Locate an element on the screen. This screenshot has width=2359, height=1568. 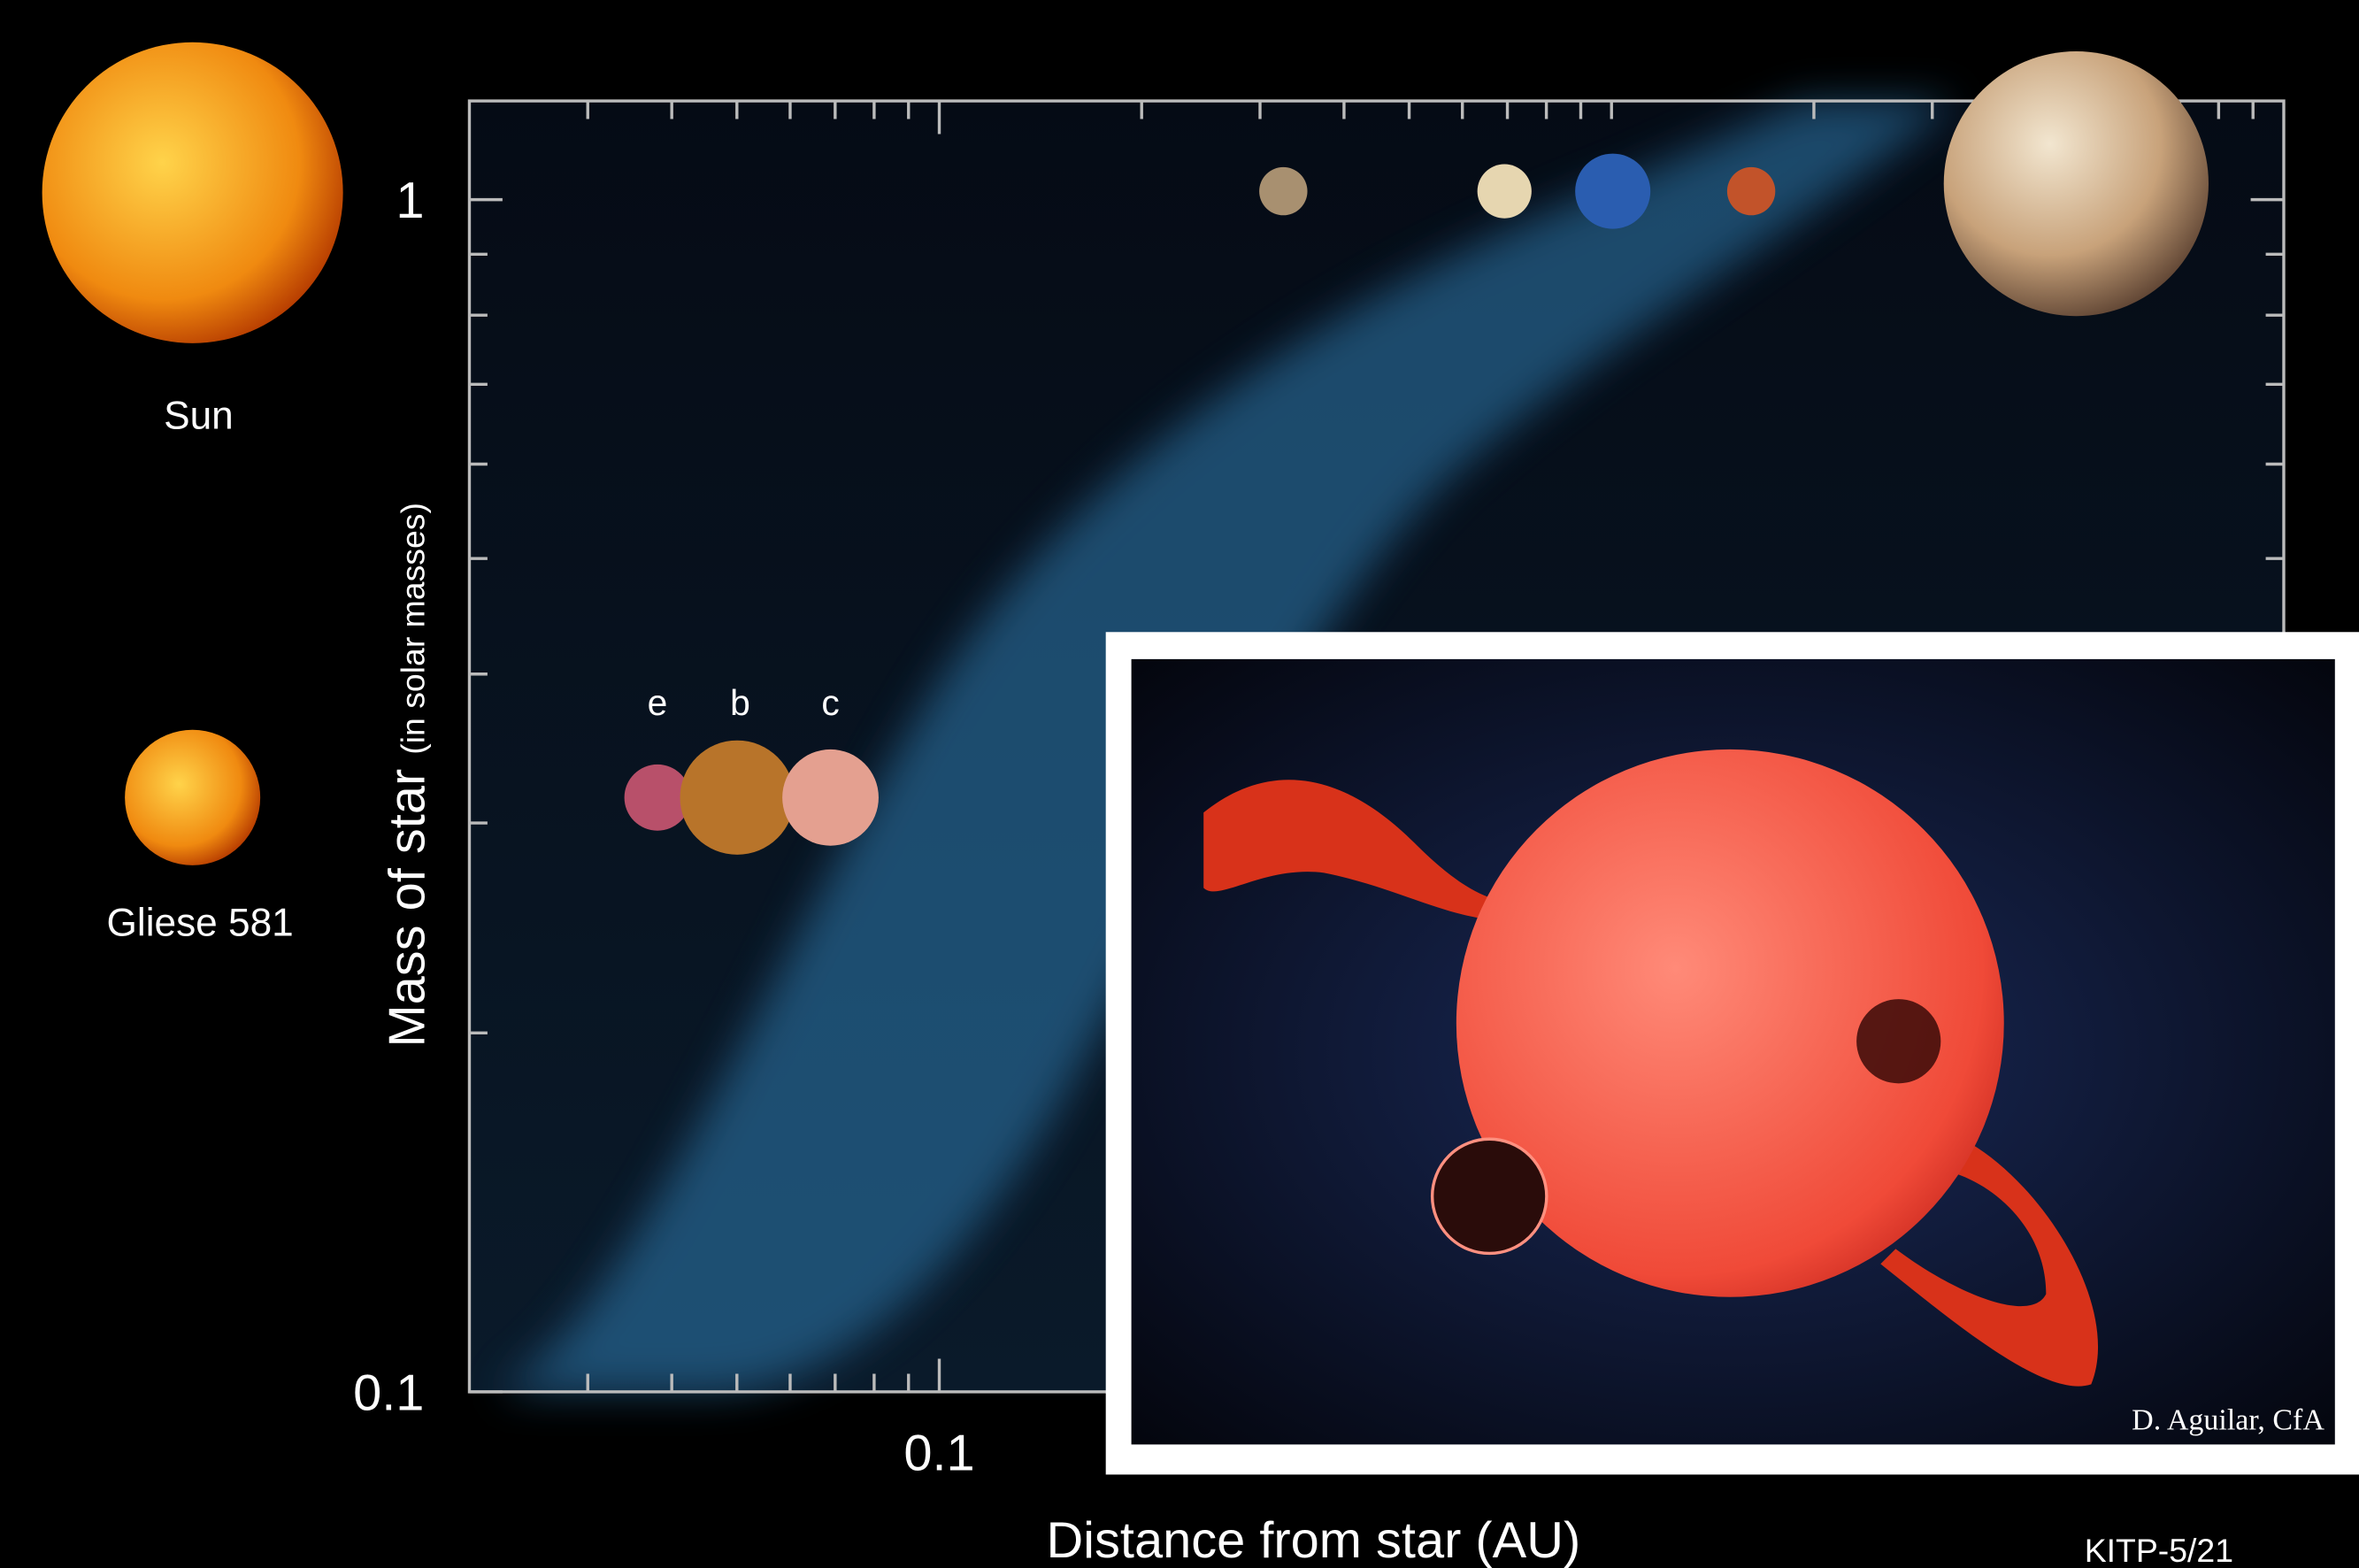
exoplanet is located at coordinates (1489, 1196).